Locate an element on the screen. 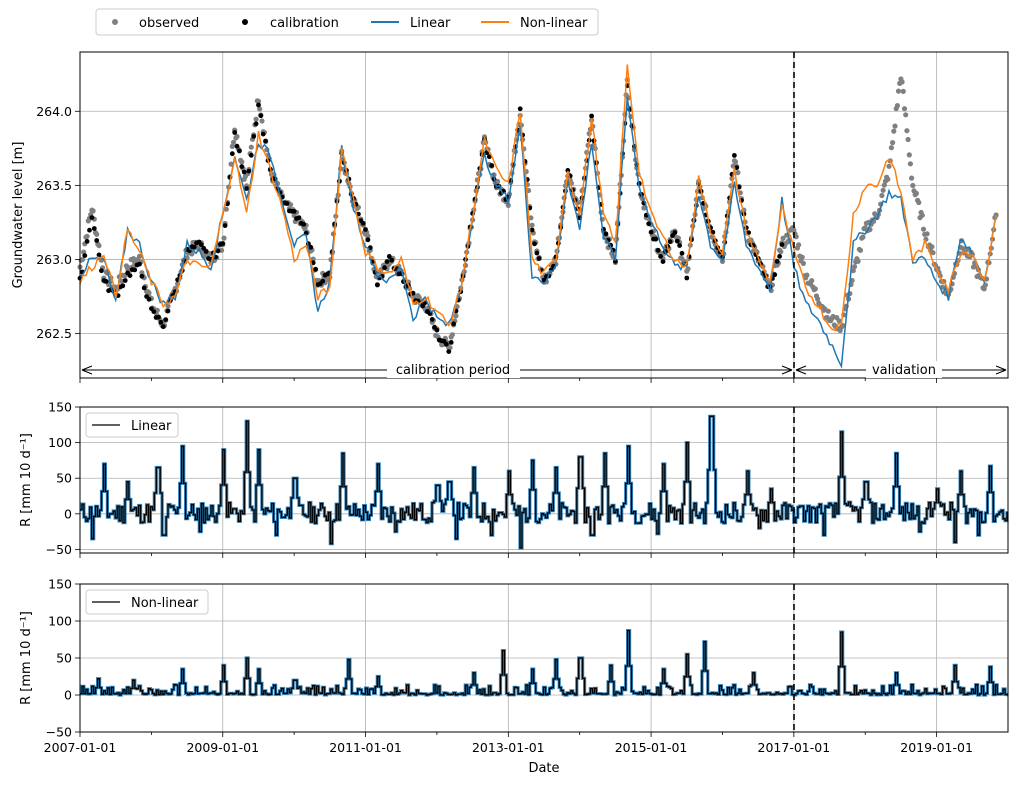  y-tick-label: 150 is located at coordinates (60, 584).